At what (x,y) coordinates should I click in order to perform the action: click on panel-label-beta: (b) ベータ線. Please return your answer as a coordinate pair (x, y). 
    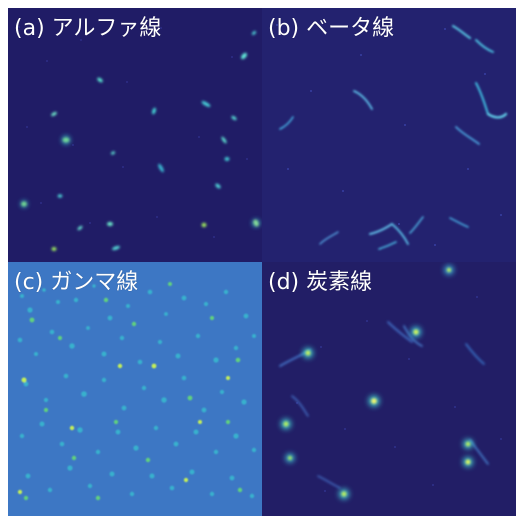
    Looking at the image, I should click on (331, 28).